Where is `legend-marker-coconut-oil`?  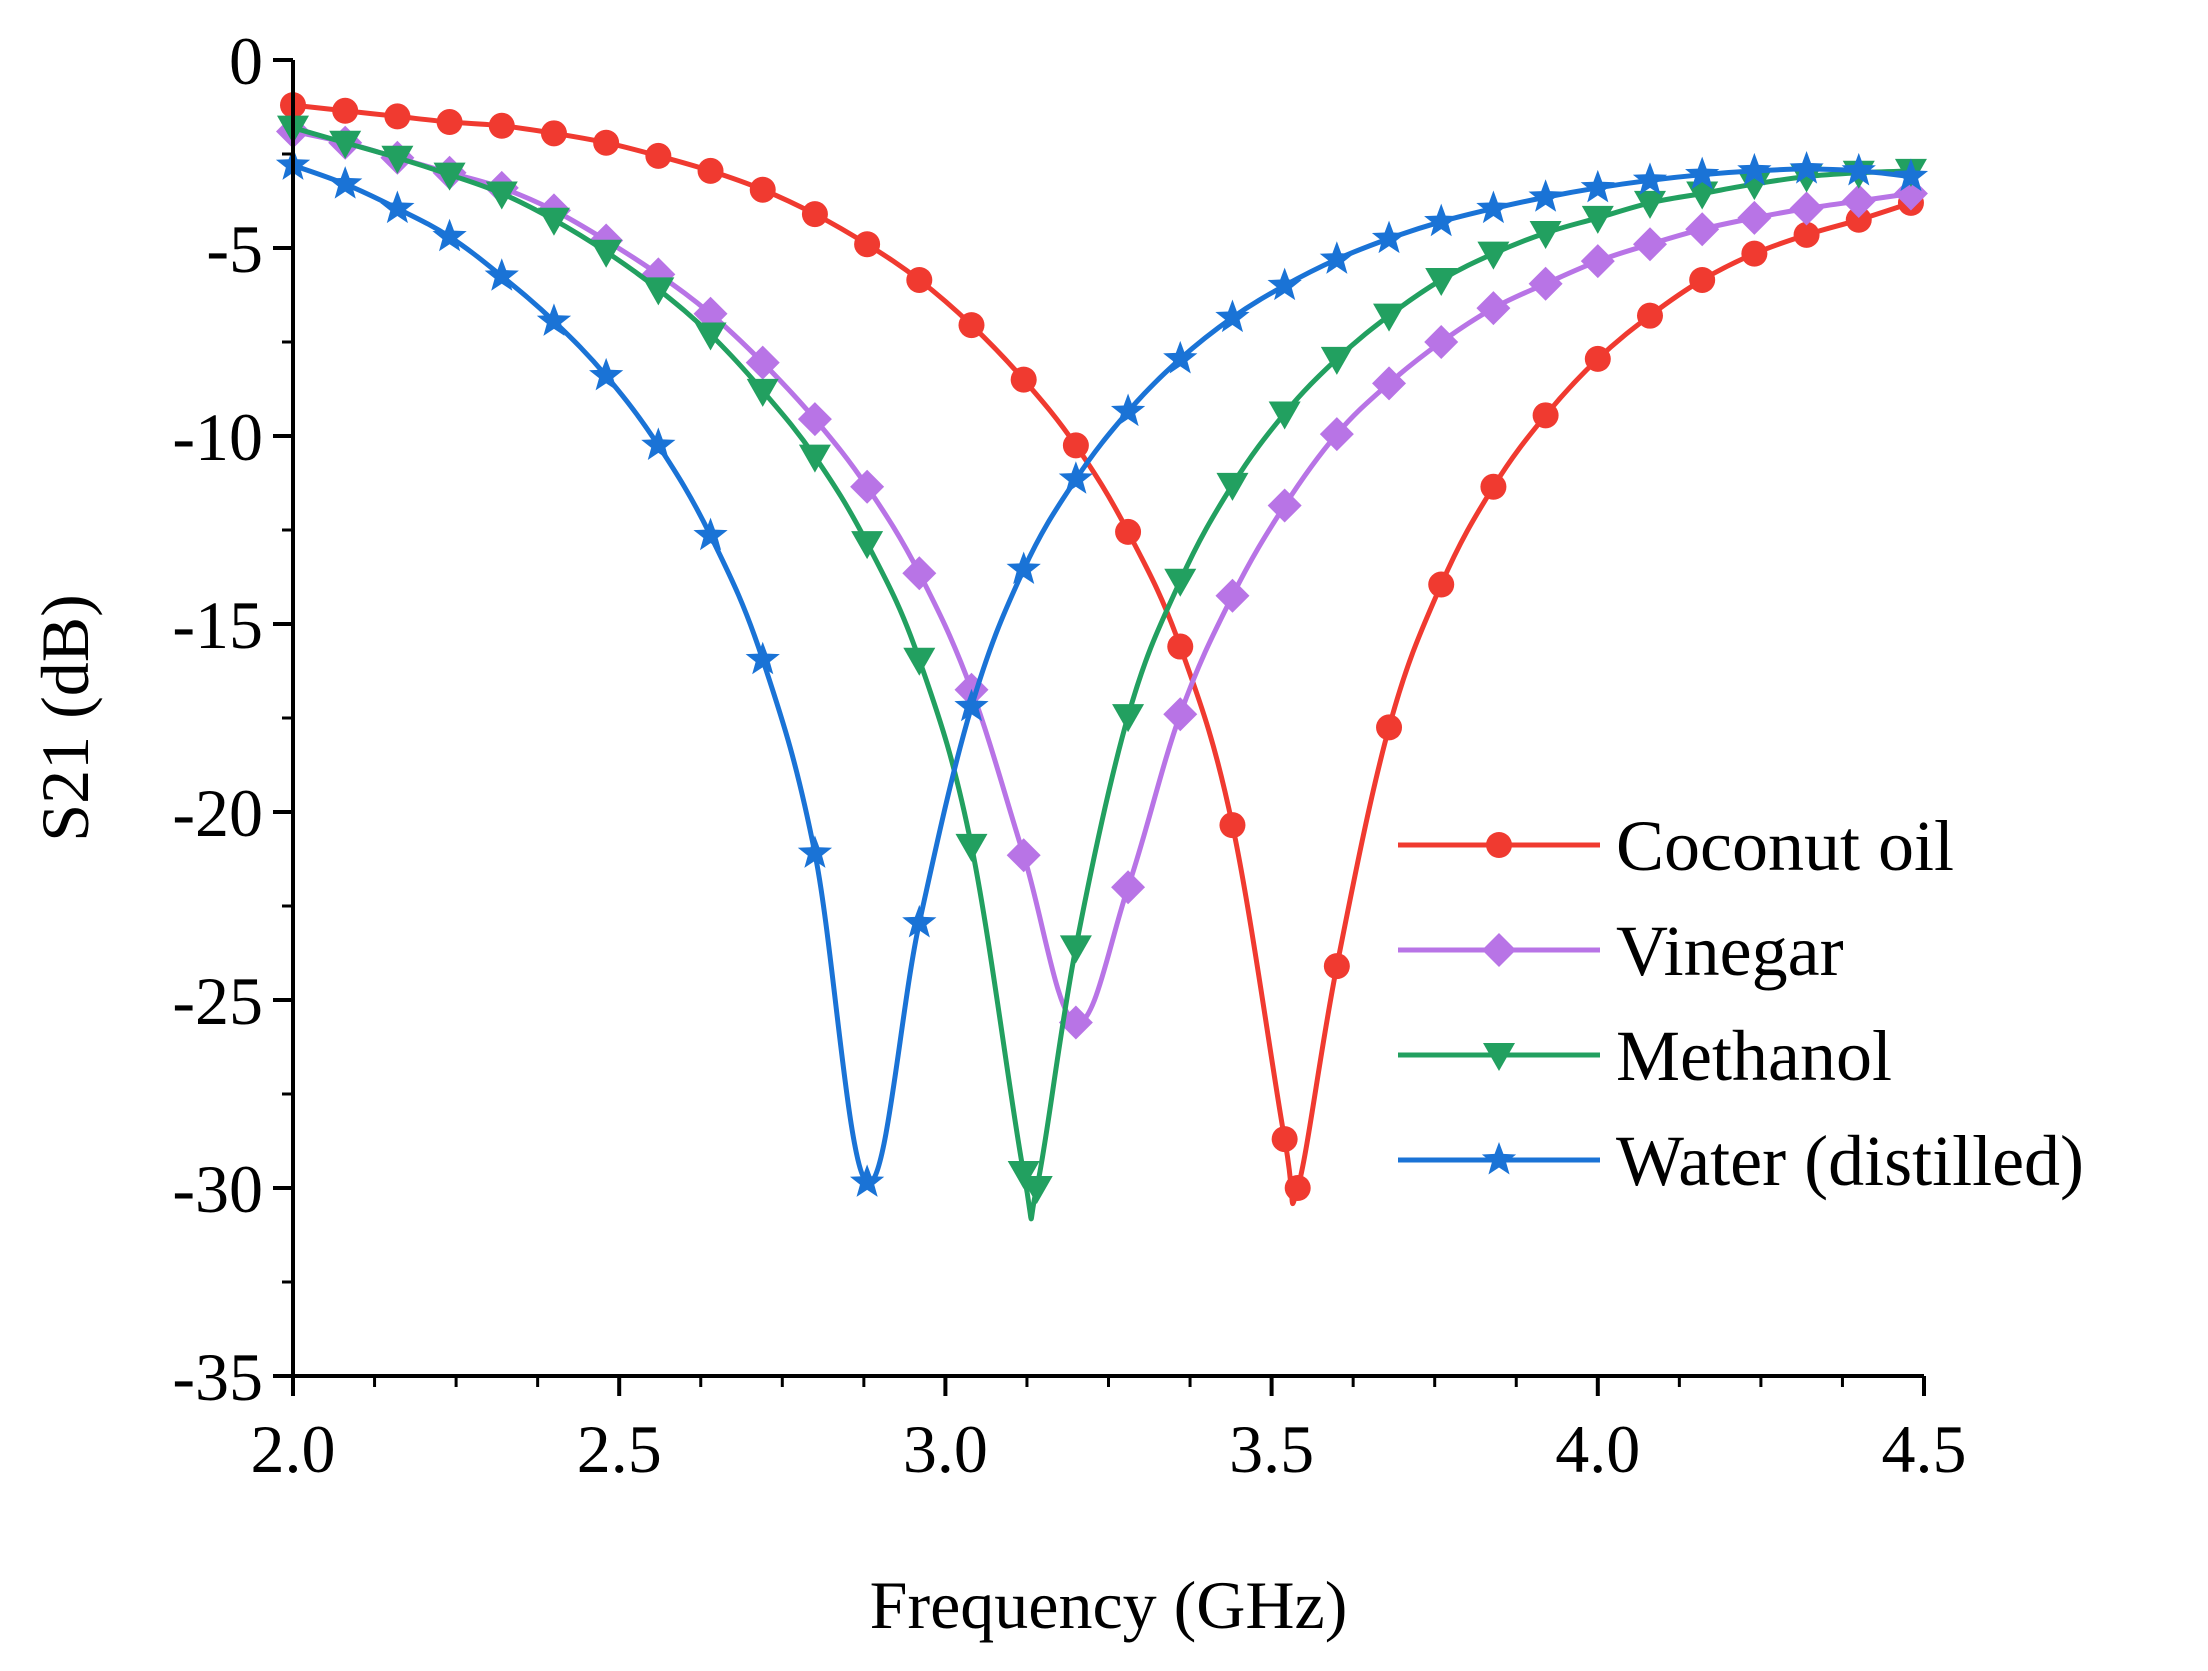
legend-marker-coconut-oil is located at coordinates (1499, 845).